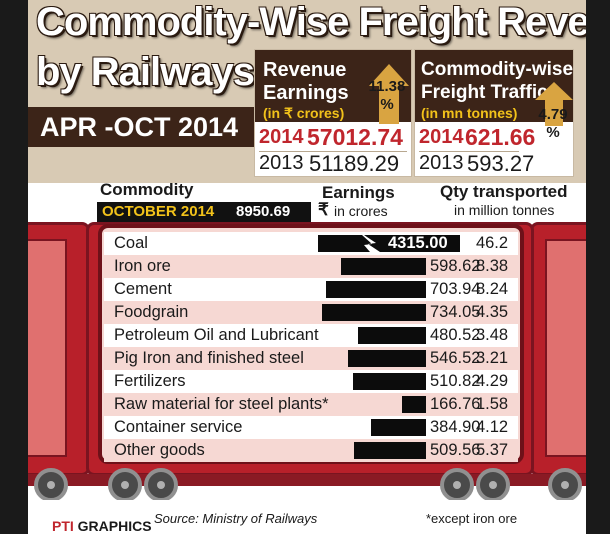 The image size is (610, 534). Describe the element at coordinates (311, 381) in the screenshot. I see `table-row: Fertilizers 510.82 4.29` at that location.